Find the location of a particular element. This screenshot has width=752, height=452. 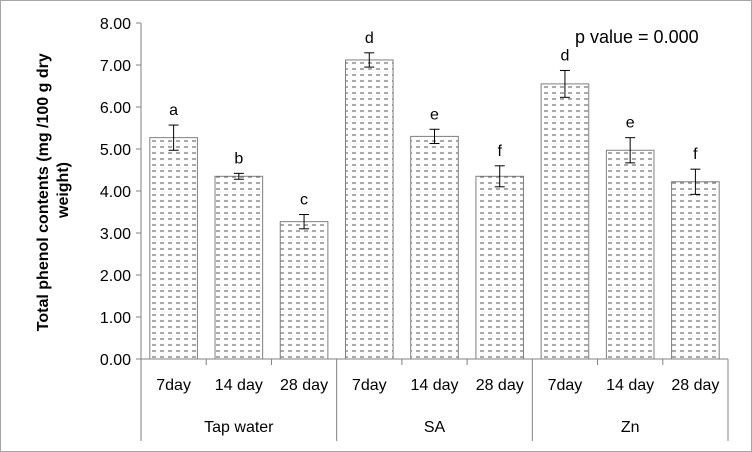

y-tick-label: 6.00 is located at coordinates (115, 108).